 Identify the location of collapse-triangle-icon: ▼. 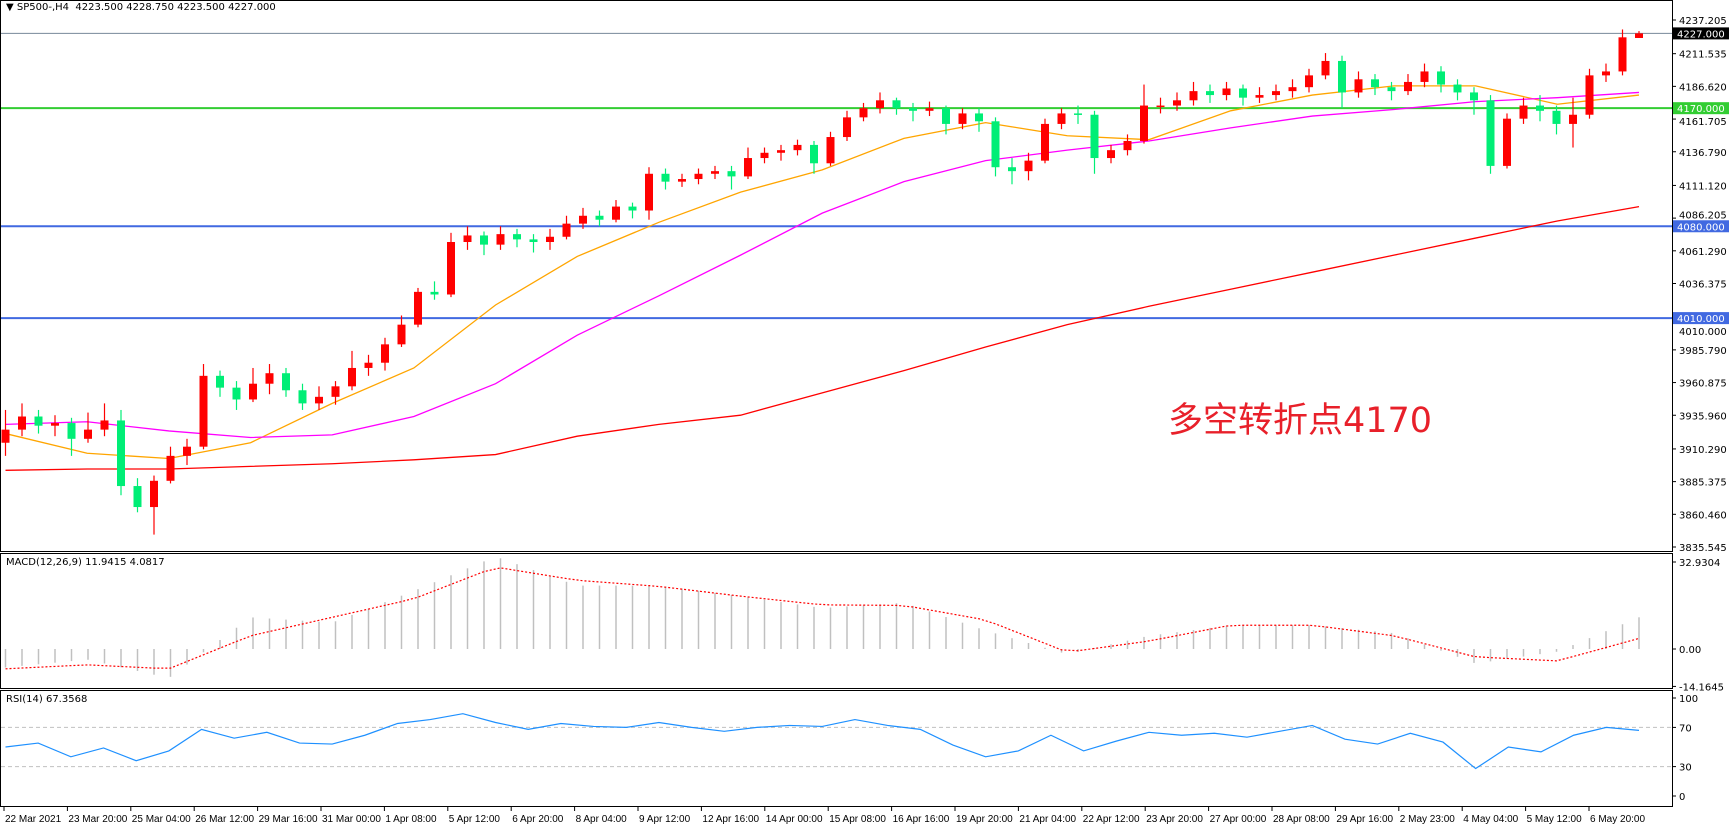
(10, 7).